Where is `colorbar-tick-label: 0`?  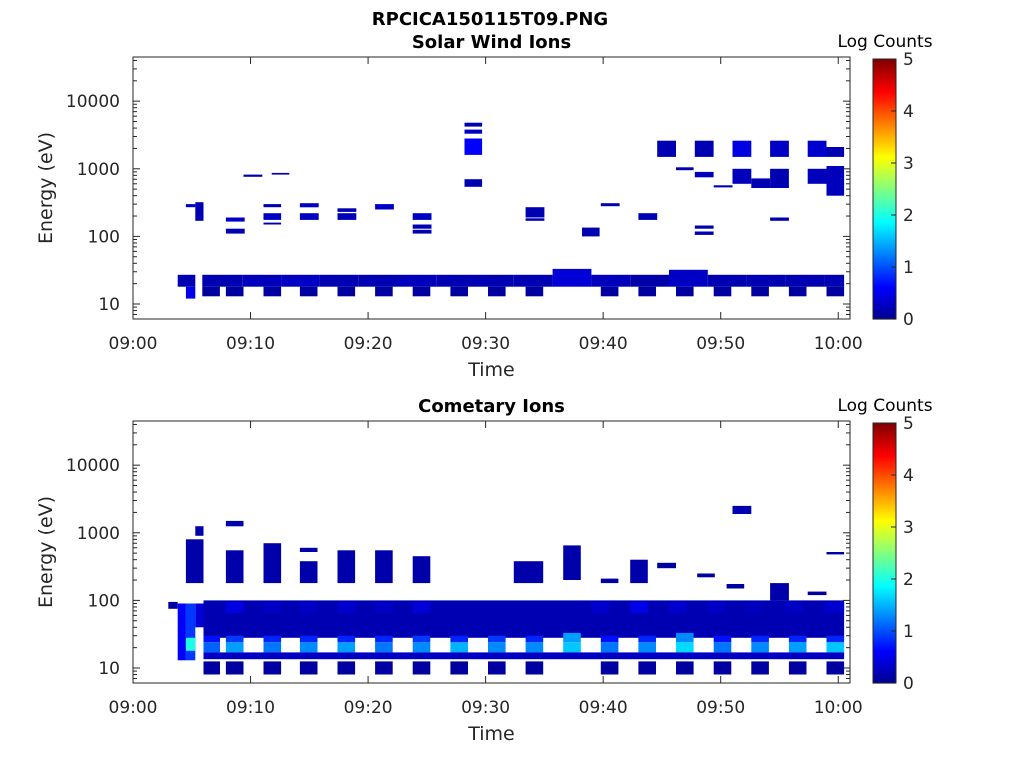 colorbar-tick-label: 0 is located at coordinates (908, 320).